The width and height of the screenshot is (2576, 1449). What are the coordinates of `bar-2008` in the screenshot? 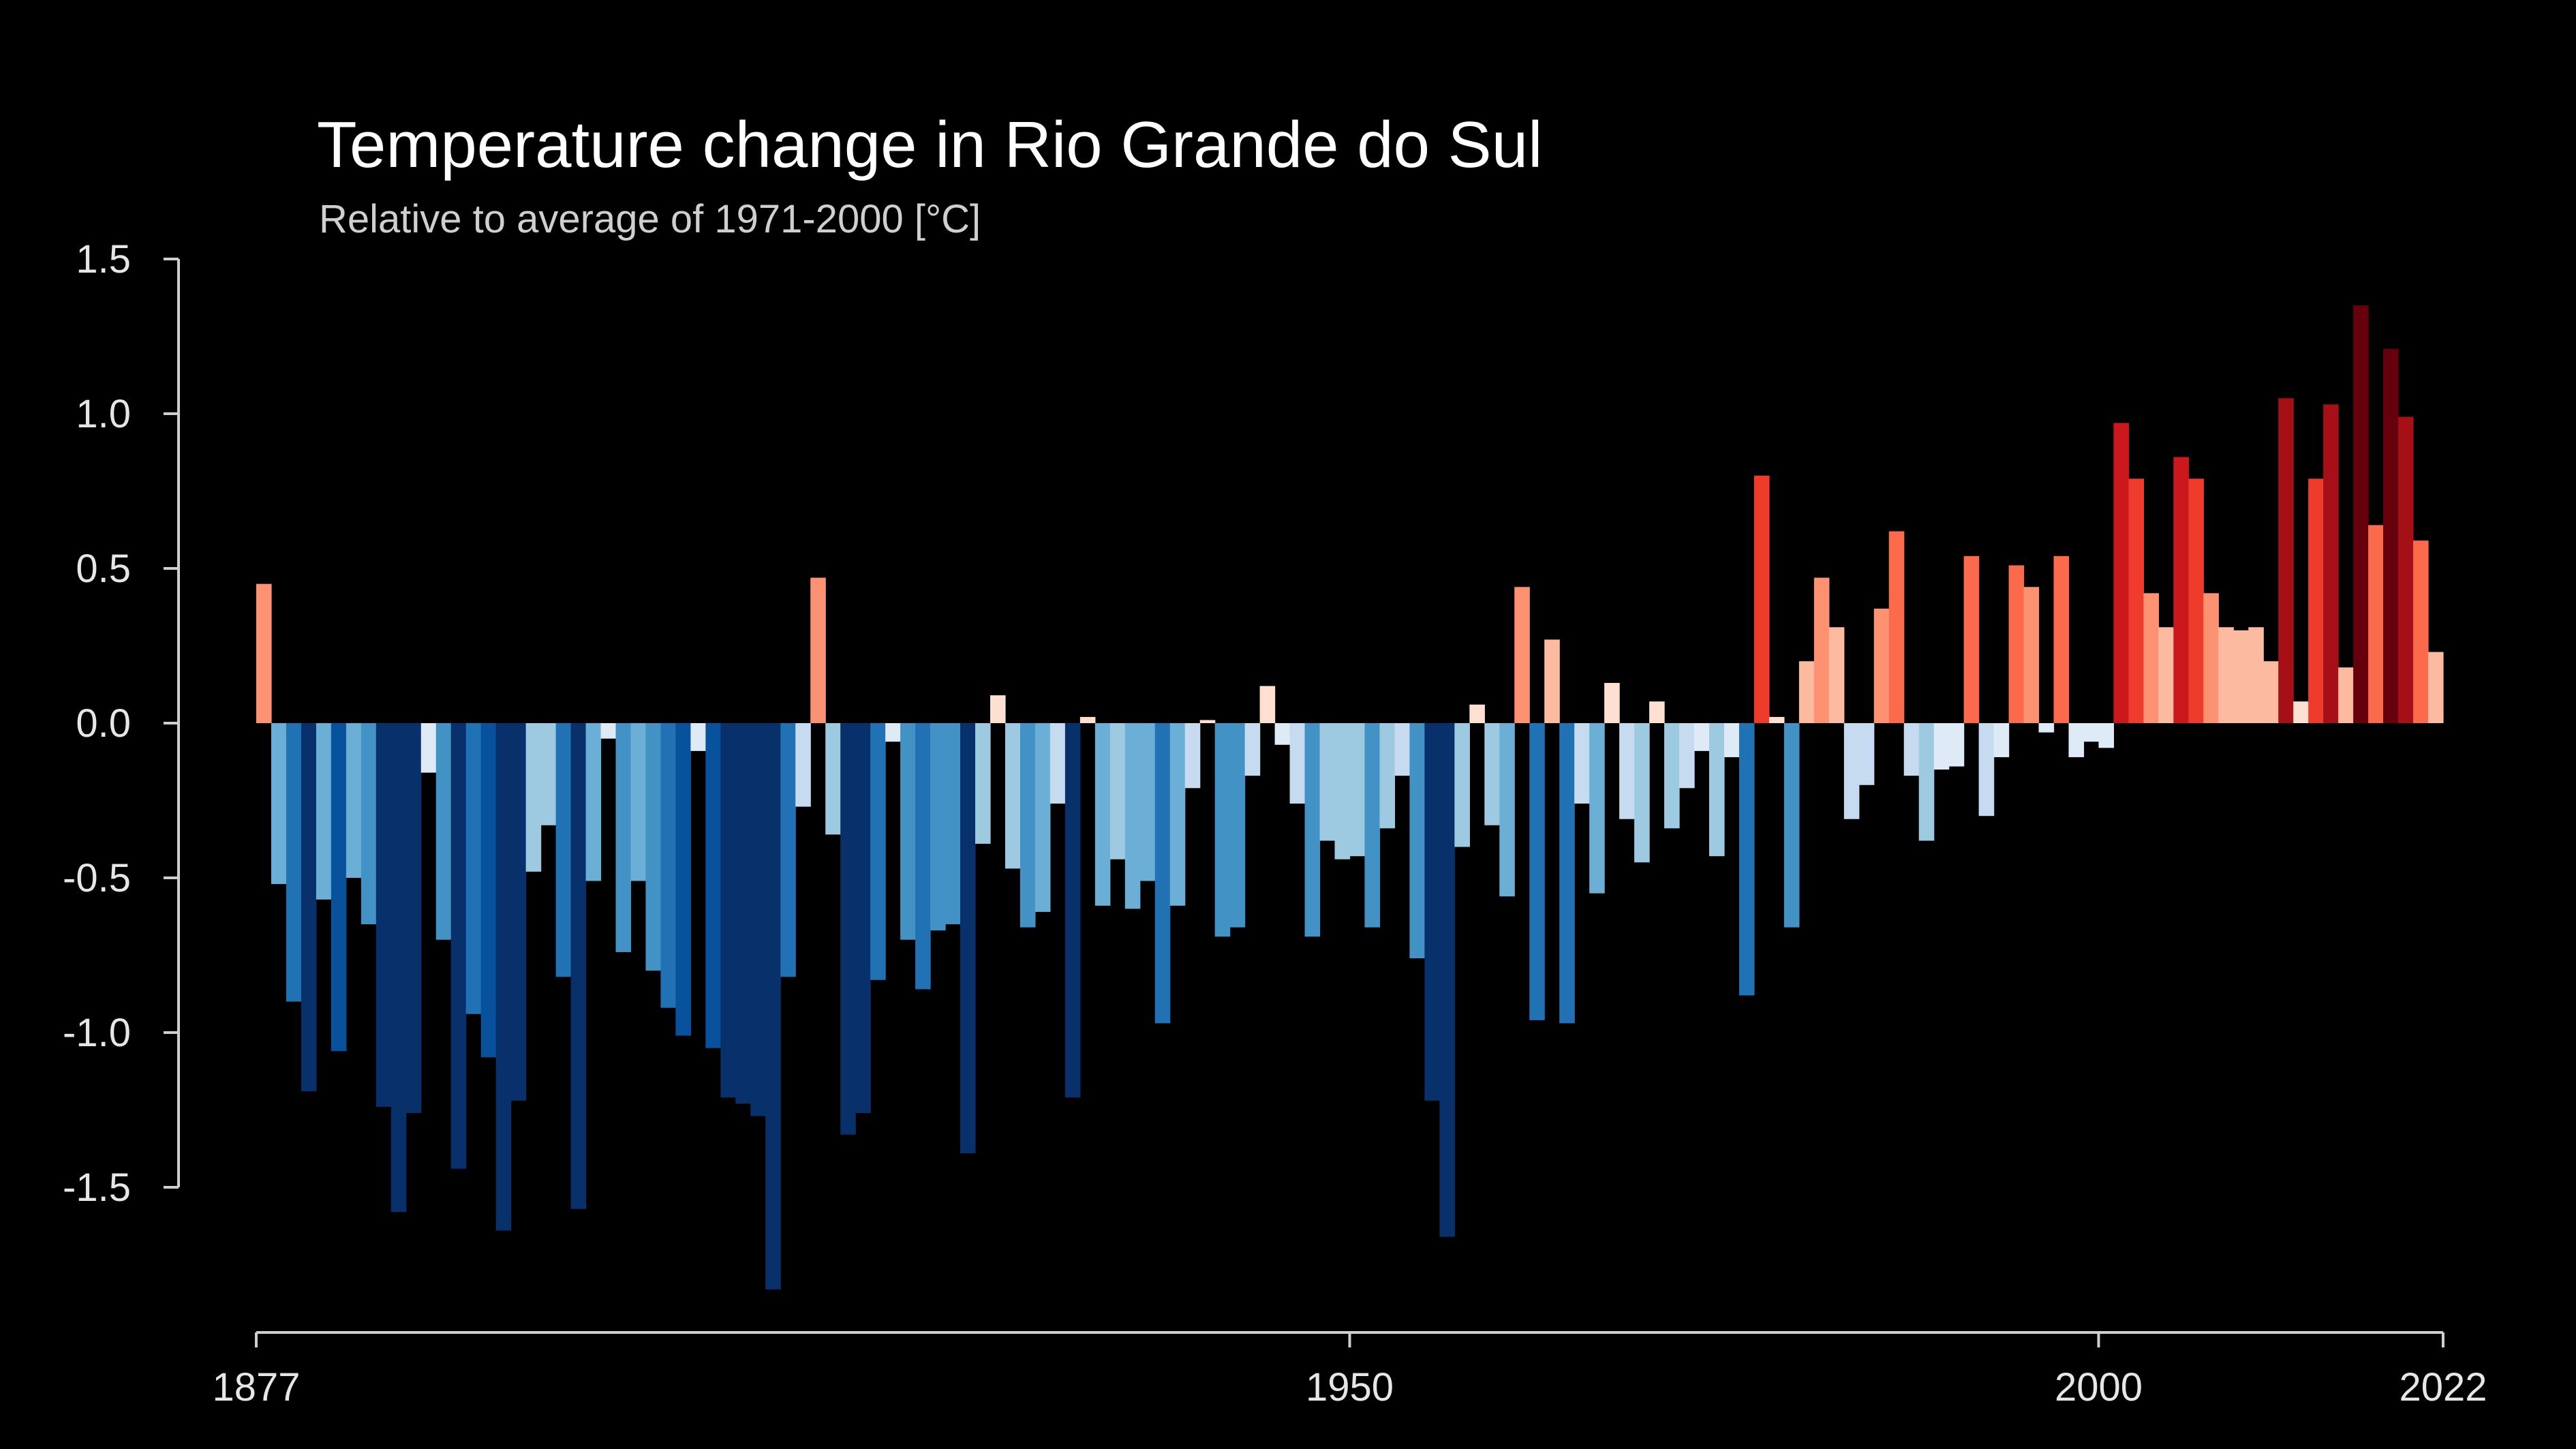 It's located at (2226, 675).